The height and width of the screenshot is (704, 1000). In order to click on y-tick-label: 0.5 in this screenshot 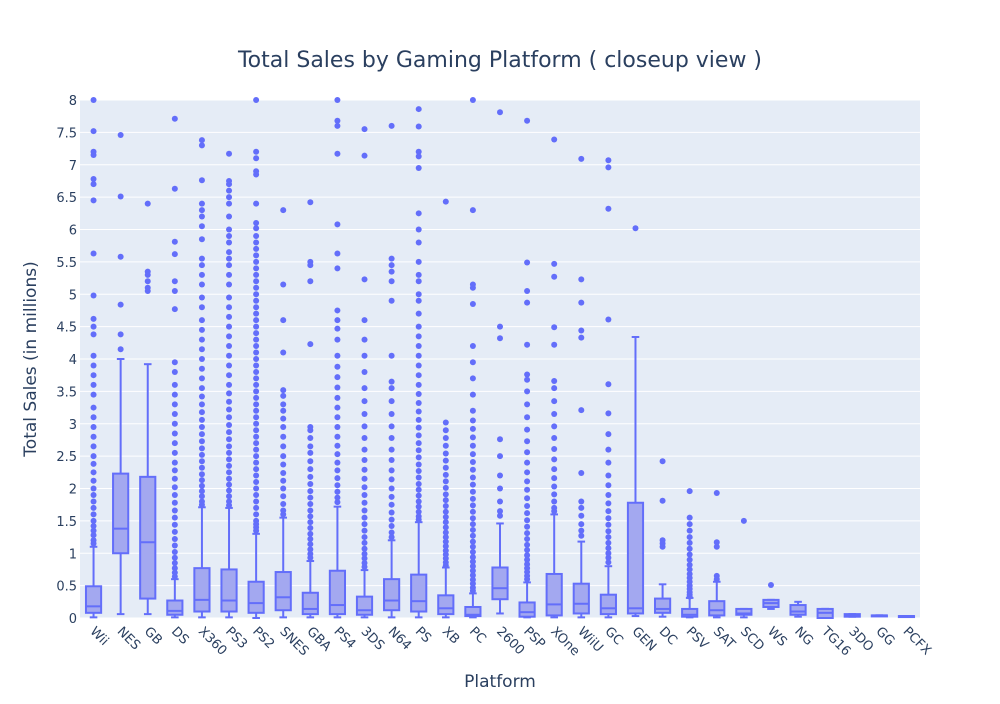, I will do `click(66, 587)`.